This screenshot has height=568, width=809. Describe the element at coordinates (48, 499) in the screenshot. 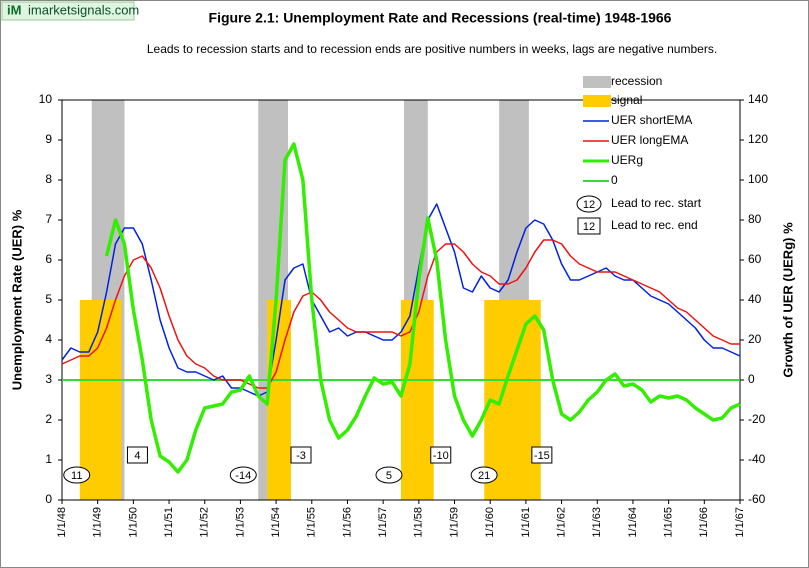

I see `y-tick-label: 0` at that location.